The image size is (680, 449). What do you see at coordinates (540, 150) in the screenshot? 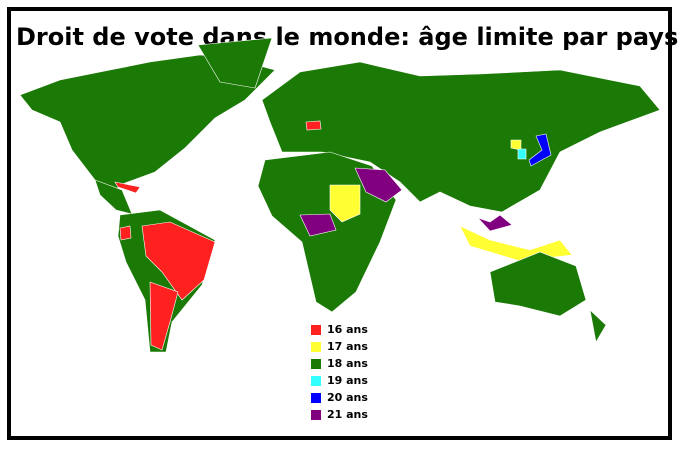
I see `japan` at bounding box center [540, 150].